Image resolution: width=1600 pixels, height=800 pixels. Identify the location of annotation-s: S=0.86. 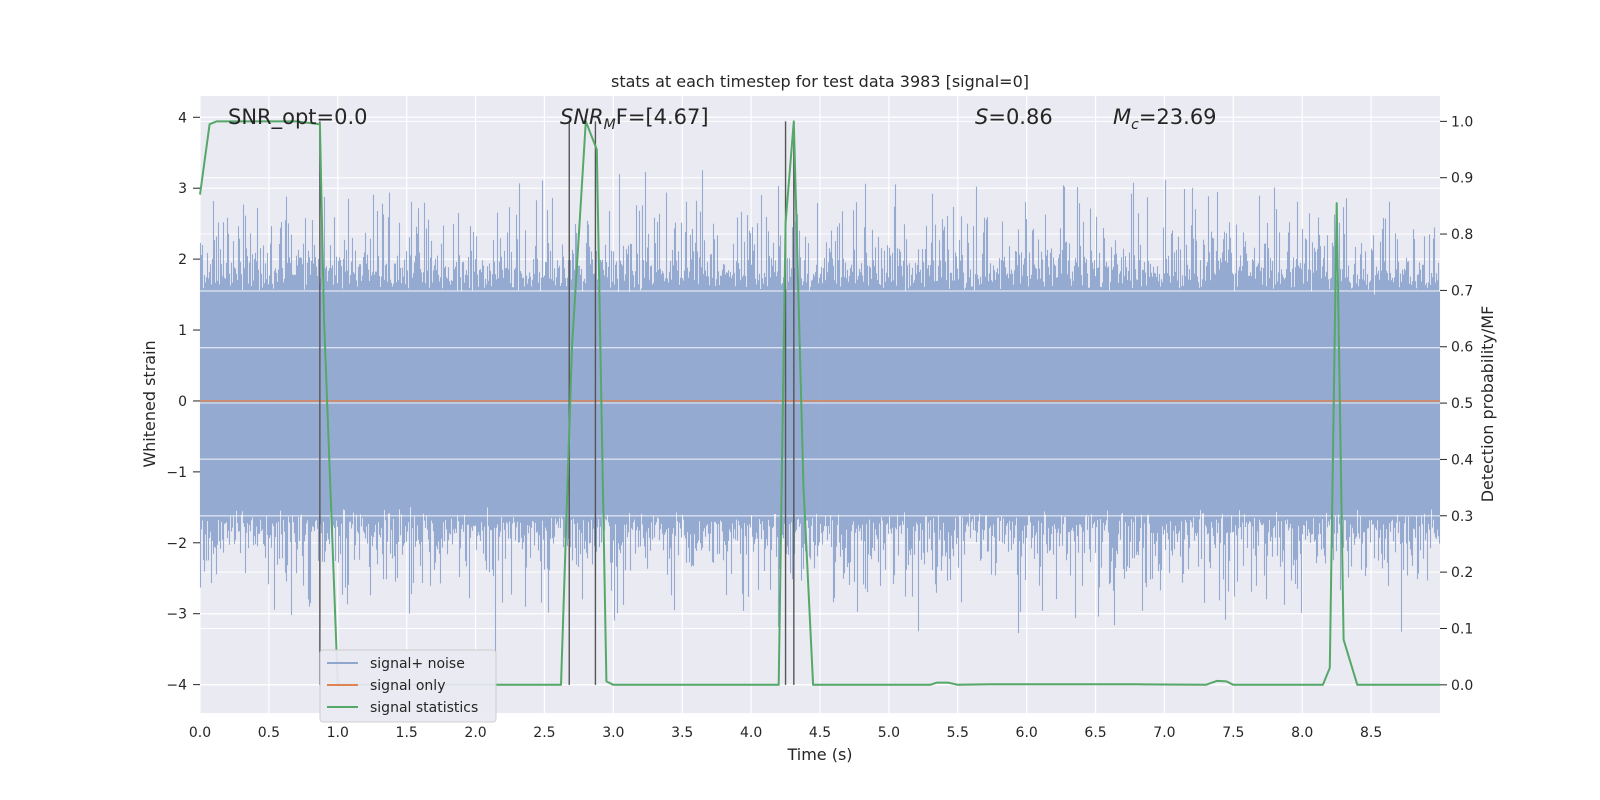
(1014, 117).